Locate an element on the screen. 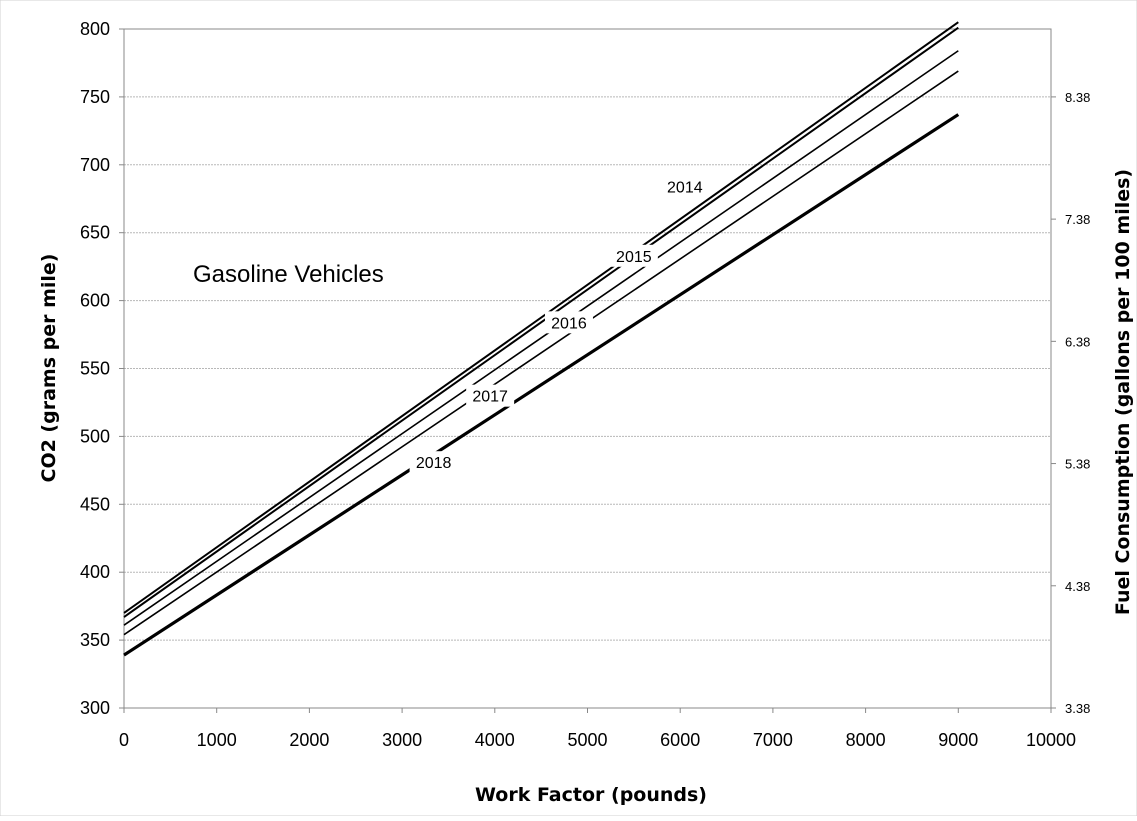 This screenshot has width=1137, height=821. series-label-bg-2016 is located at coordinates (568, 322).